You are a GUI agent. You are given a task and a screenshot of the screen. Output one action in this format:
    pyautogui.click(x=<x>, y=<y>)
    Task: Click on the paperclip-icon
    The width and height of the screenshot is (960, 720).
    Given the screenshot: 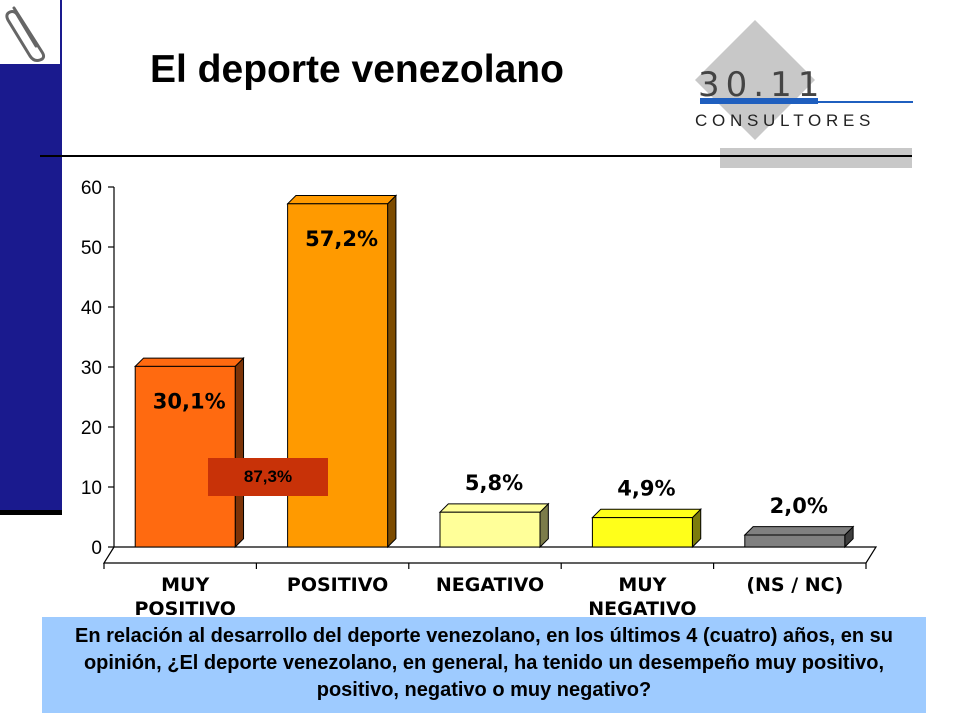 What is the action you would take?
    pyautogui.click(x=31, y=32)
    